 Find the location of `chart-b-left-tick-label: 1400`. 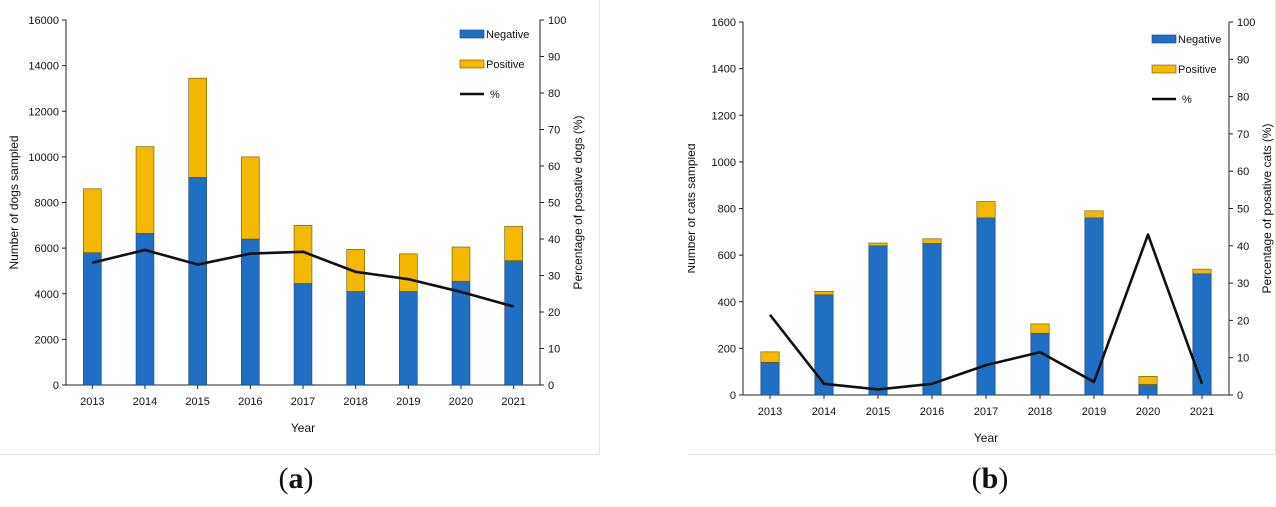

chart-b-left-tick-label: 1400 is located at coordinates (724, 70).